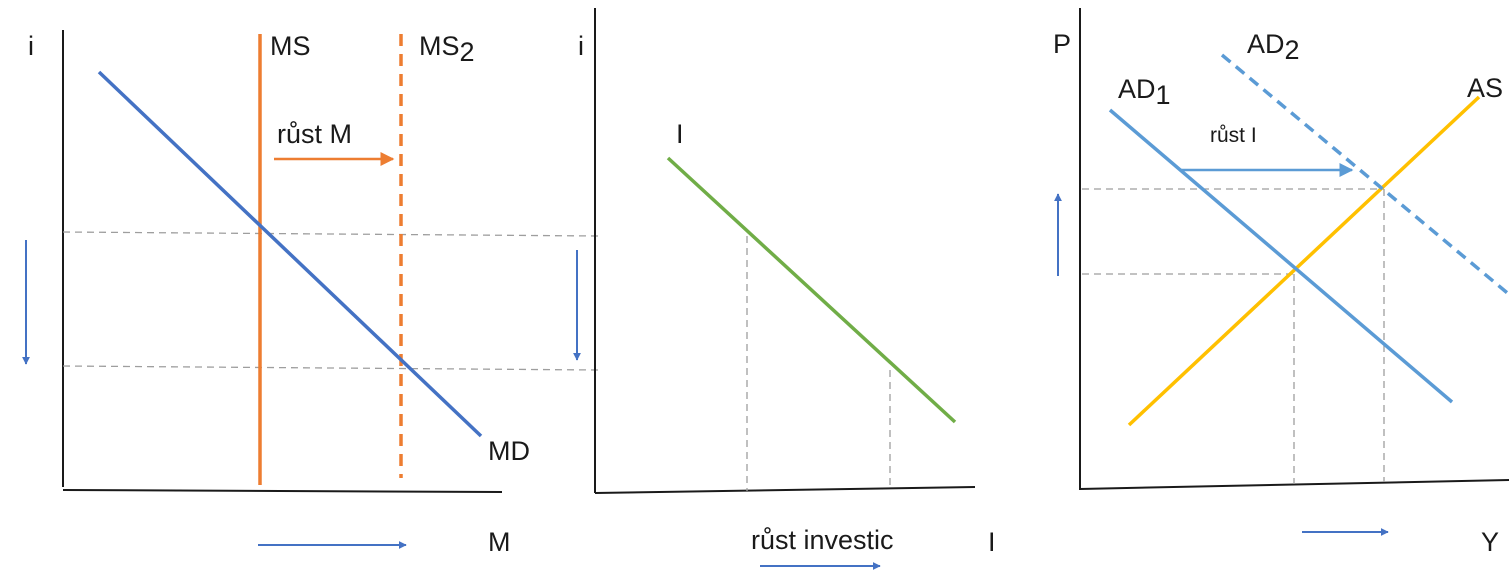  Describe the element at coordinates (785, 490) in the screenshot. I see `investment-x-axis` at that location.